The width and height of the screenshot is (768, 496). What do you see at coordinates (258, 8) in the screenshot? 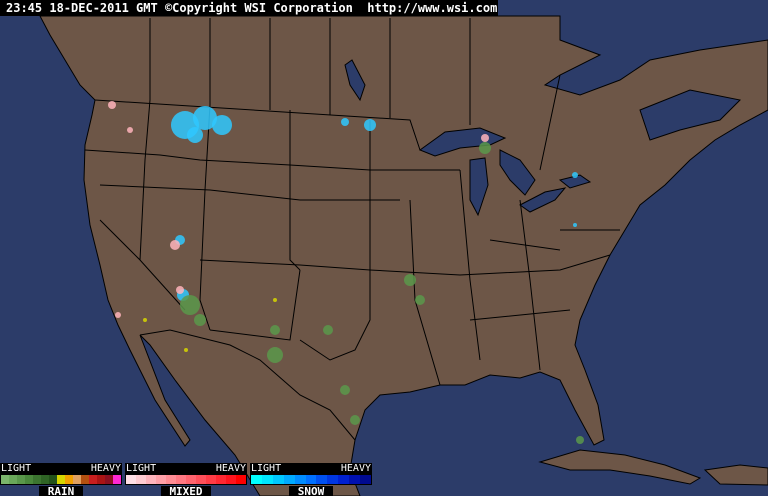
I see `copyright: ©Copyright WSI Corporation` at bounding box center [258, 8].